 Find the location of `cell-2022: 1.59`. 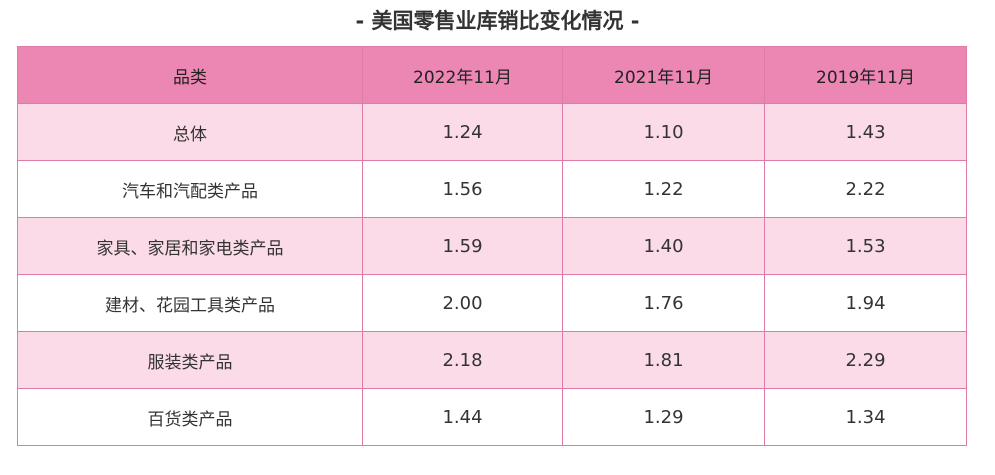

cell-2022: 1.59 is located at coordinates (462, 246).